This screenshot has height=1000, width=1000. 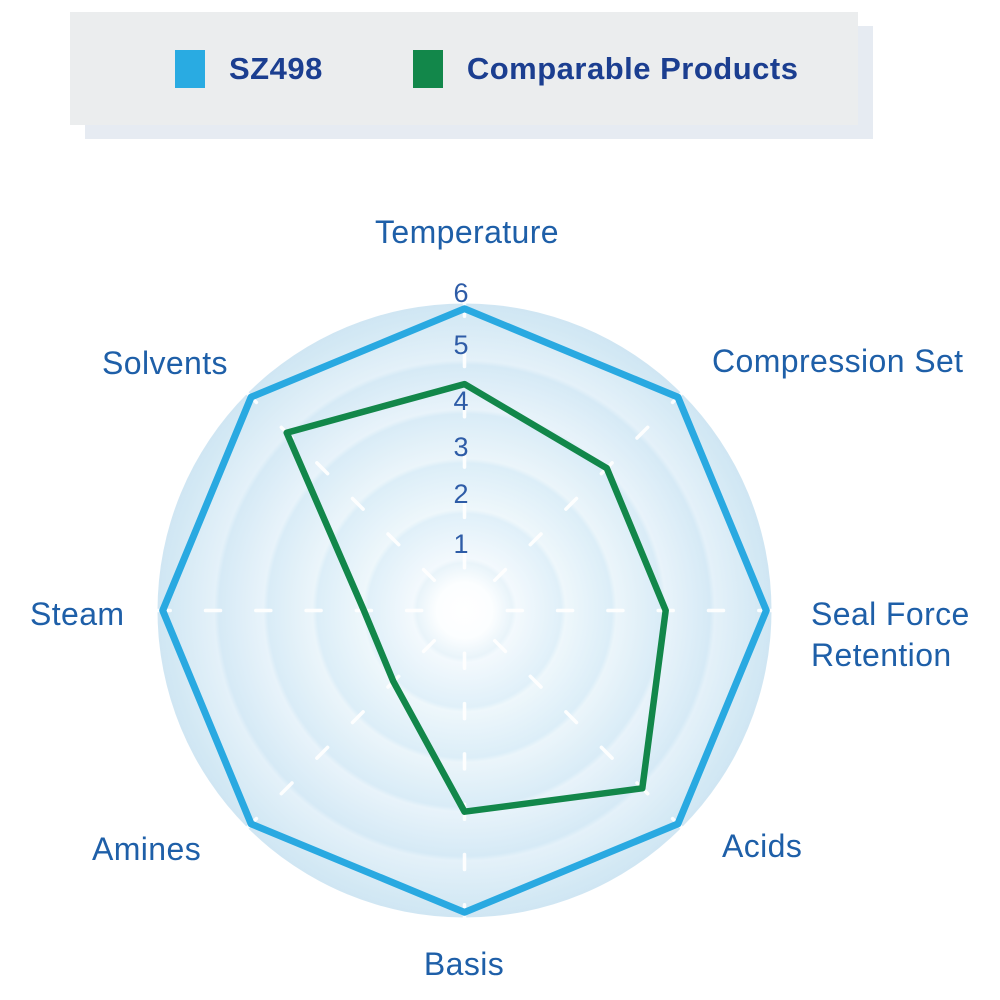 I want to click on axis-label-seal-force-retention: Seal Force Retention, so click(x=895, y=634).